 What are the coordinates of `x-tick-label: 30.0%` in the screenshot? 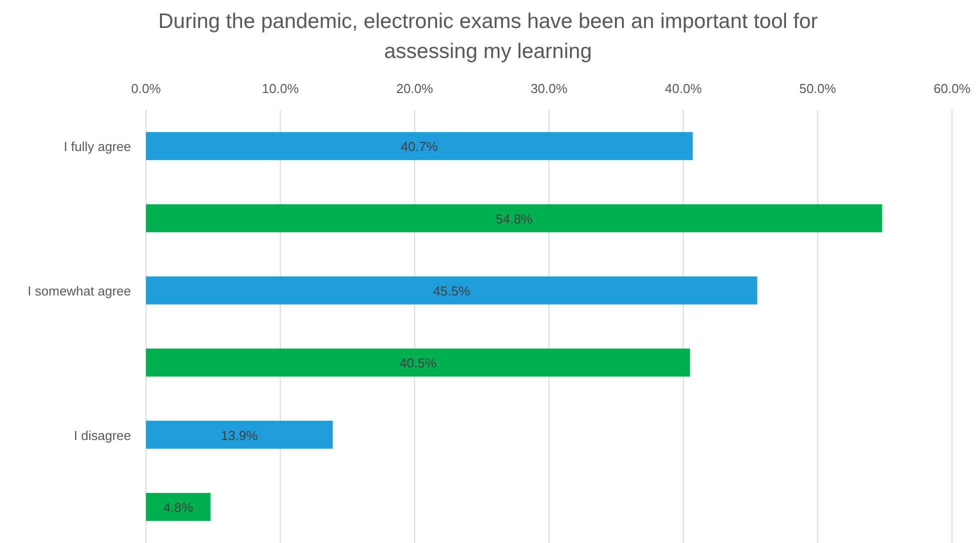 It's located at (549, 88).